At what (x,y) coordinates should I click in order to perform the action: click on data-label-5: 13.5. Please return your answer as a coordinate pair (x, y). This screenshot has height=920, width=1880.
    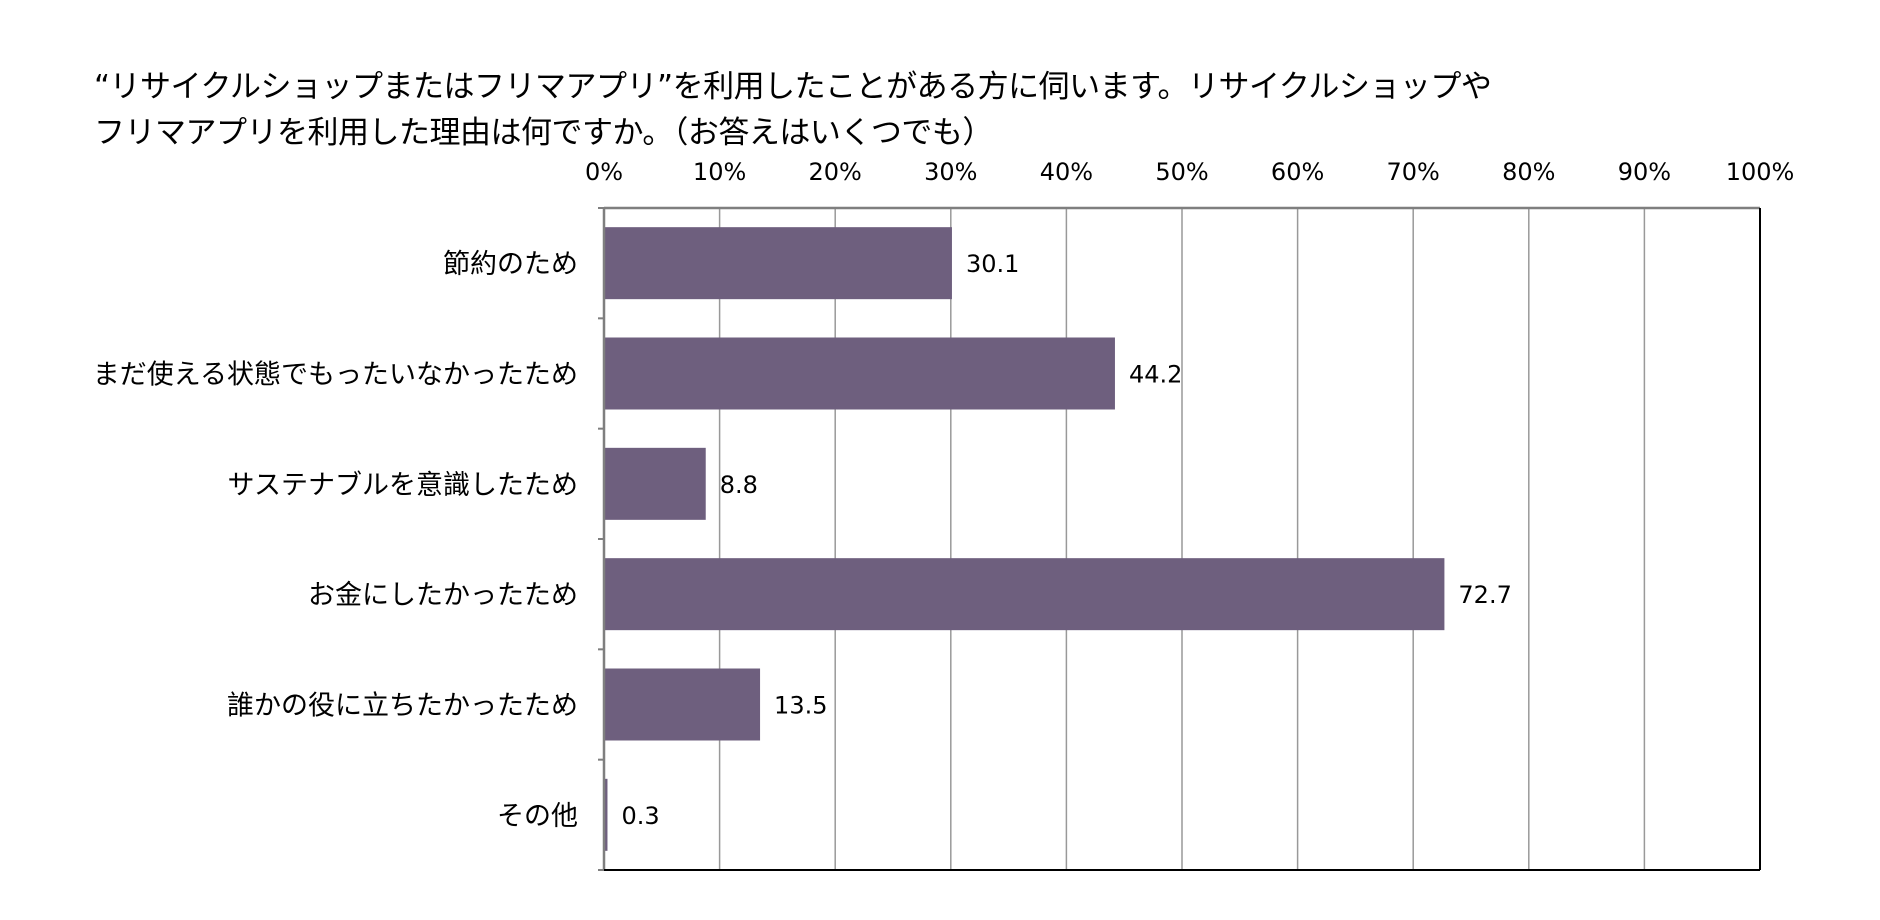
    Looking at the image, I should click on (800, 706).